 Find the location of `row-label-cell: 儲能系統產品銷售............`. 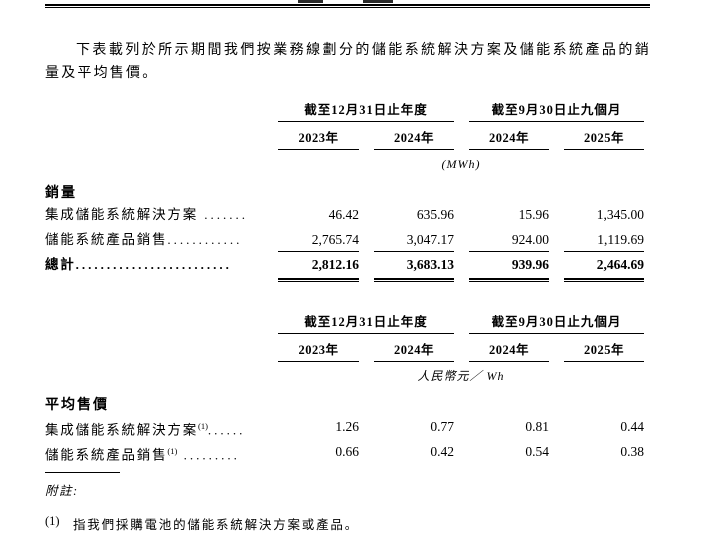

row-label-cell: 儲能系統產品銷售............ is located at coordinates (161, 239).